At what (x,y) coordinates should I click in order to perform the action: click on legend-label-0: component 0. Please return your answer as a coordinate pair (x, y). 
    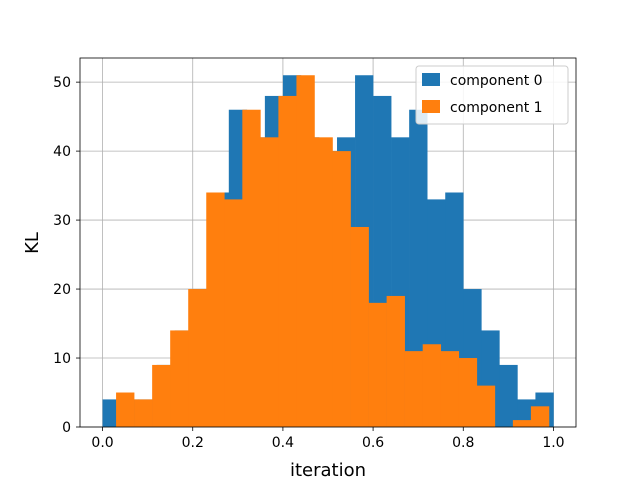
    Looking at the image, I should click on (496, 81).